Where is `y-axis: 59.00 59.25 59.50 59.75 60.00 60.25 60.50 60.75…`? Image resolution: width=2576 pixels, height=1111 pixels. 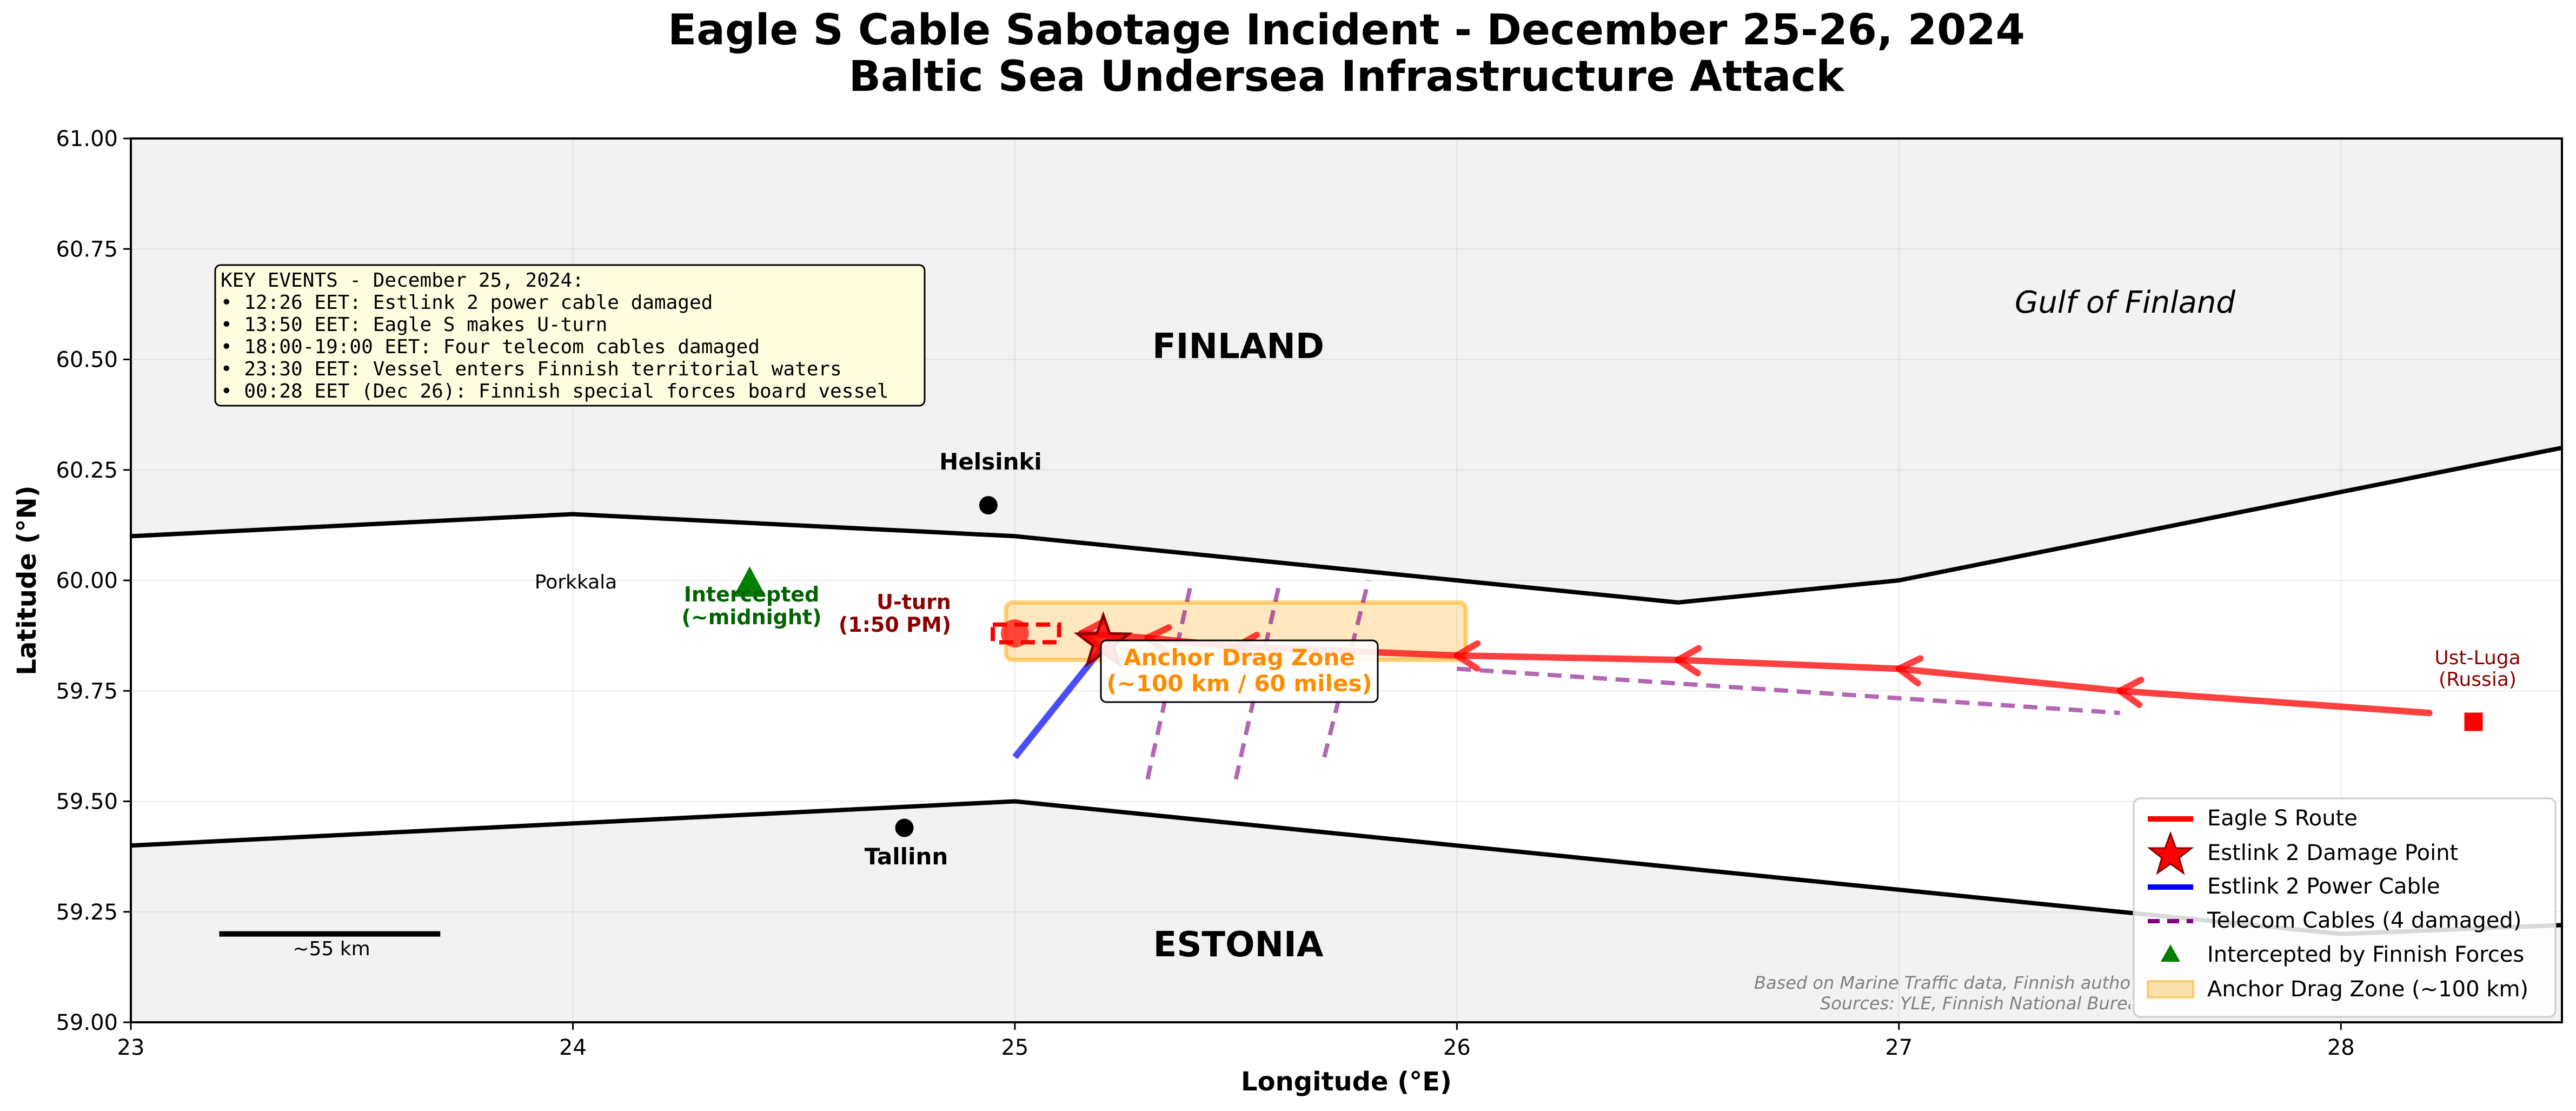
y-axis: 59.00 59.25 59.50 59.75 60.00 60.25 60.50 60.75… is located at coordinates (93, 581).